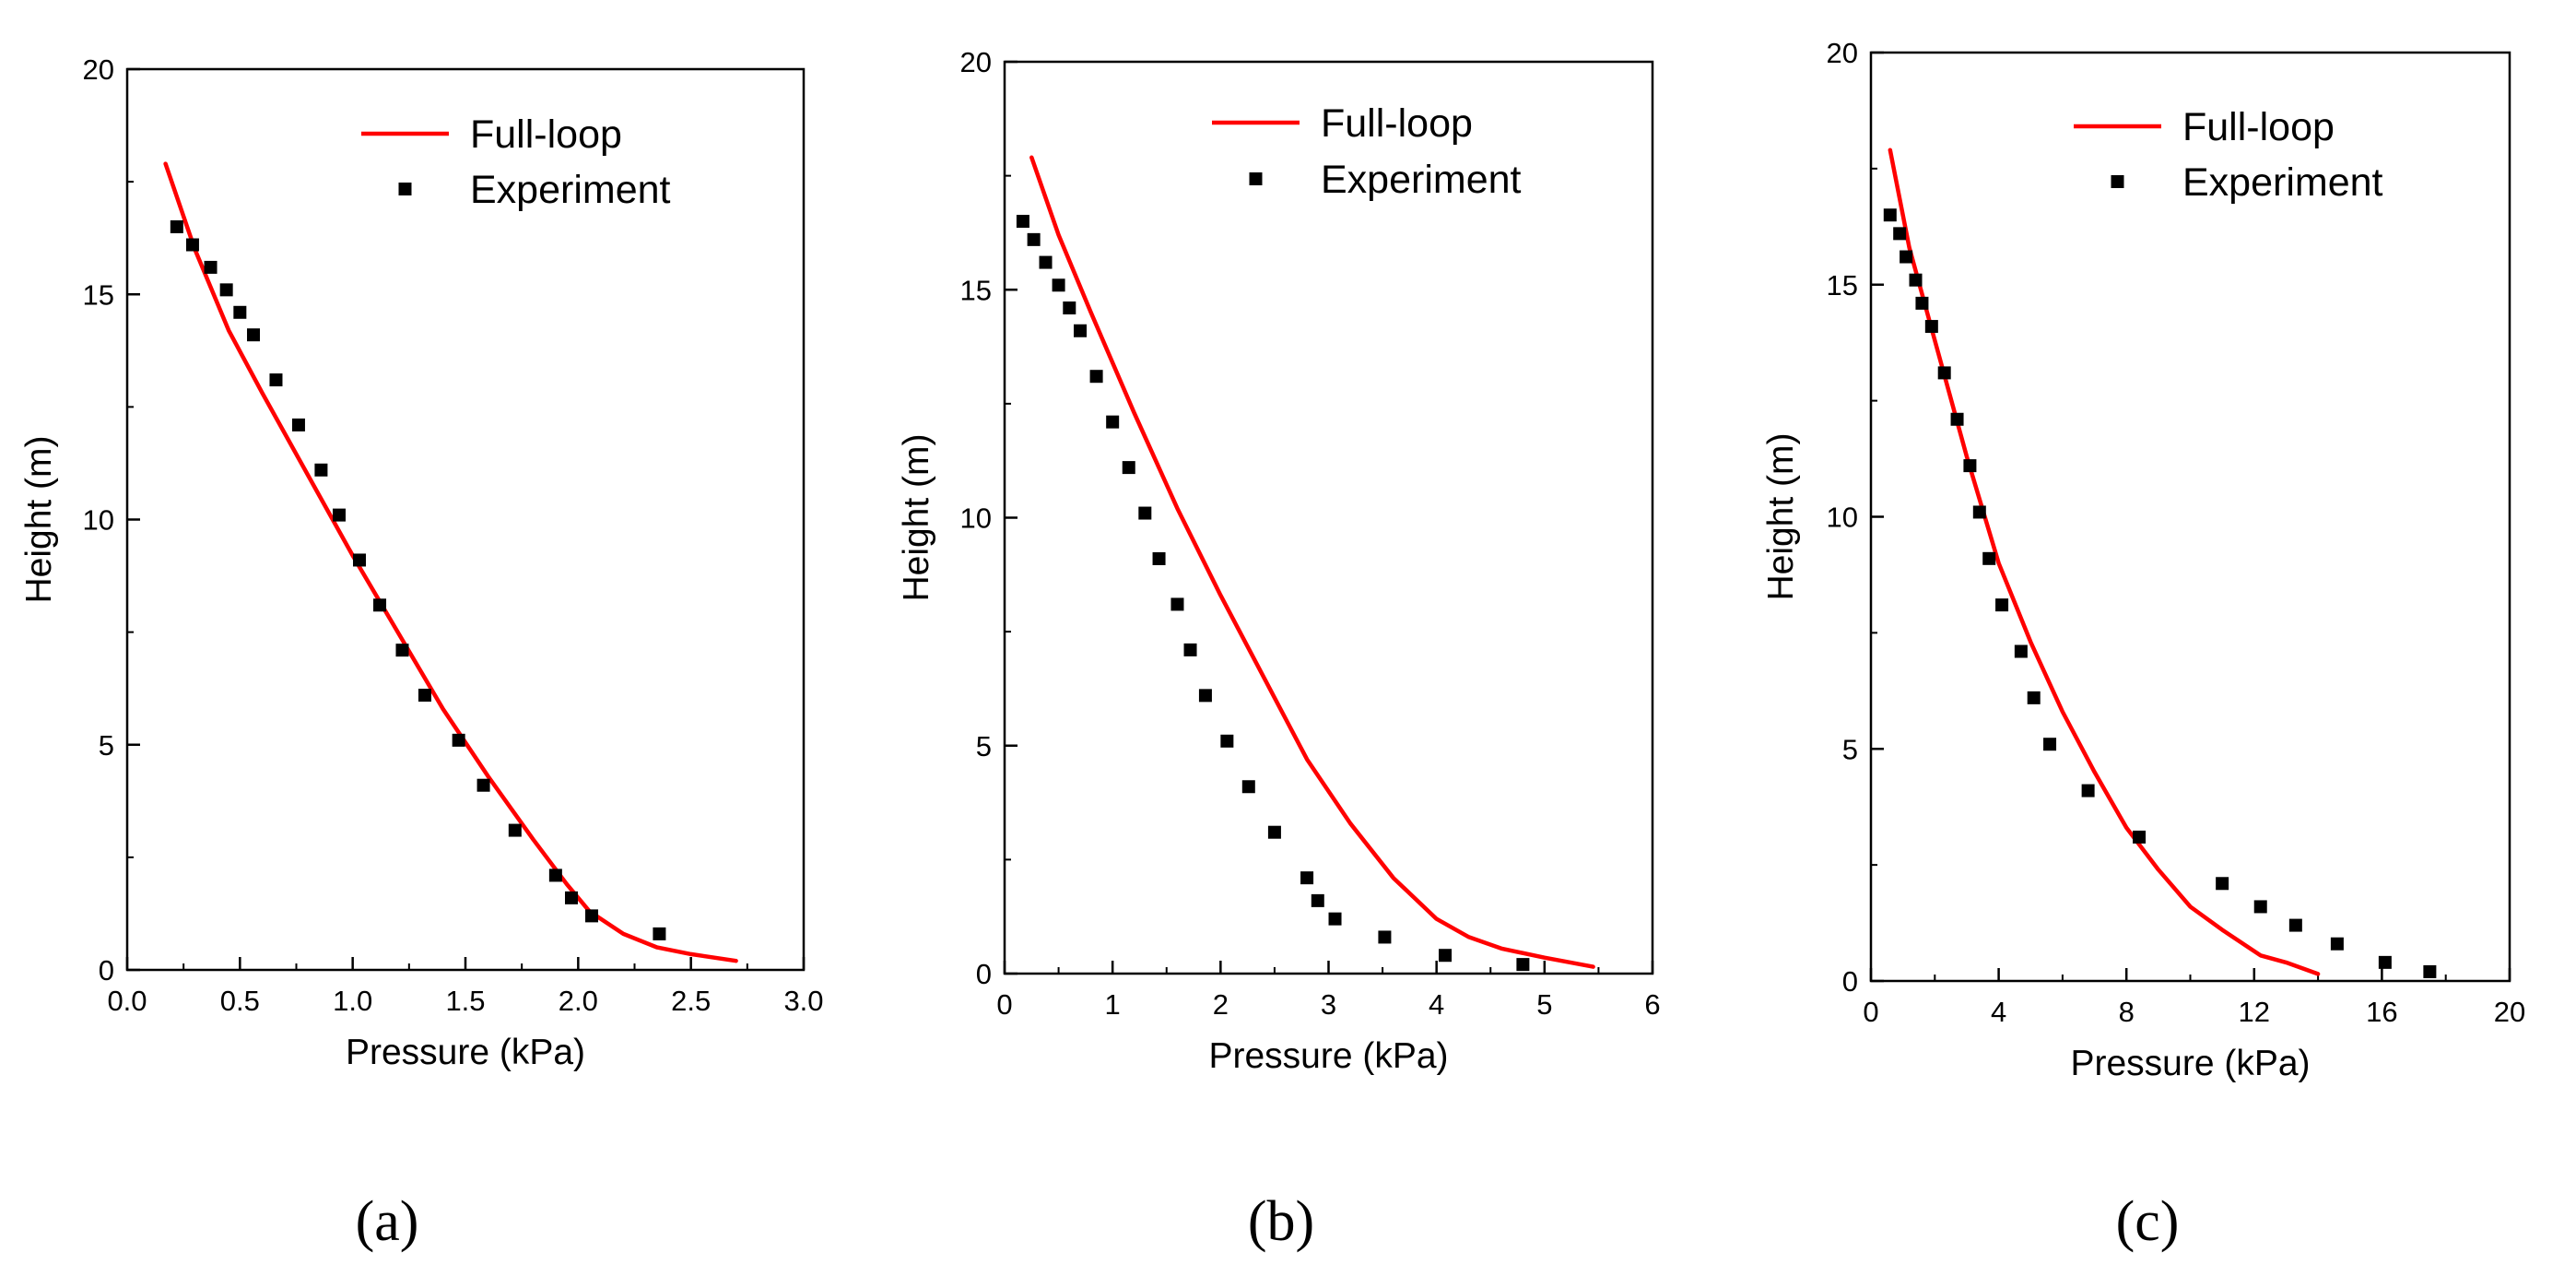  What do you see at coordinates (1221, 1005) in the screenshot?
I see `x-tick-label: 2` at bounding box center [1221, 1005].